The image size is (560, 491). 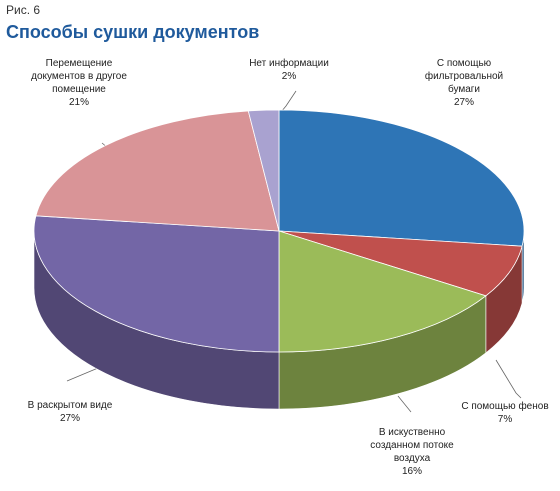 I want to click on slice-label-no-info: Нет информации 2%, so click(x=289, y=70).